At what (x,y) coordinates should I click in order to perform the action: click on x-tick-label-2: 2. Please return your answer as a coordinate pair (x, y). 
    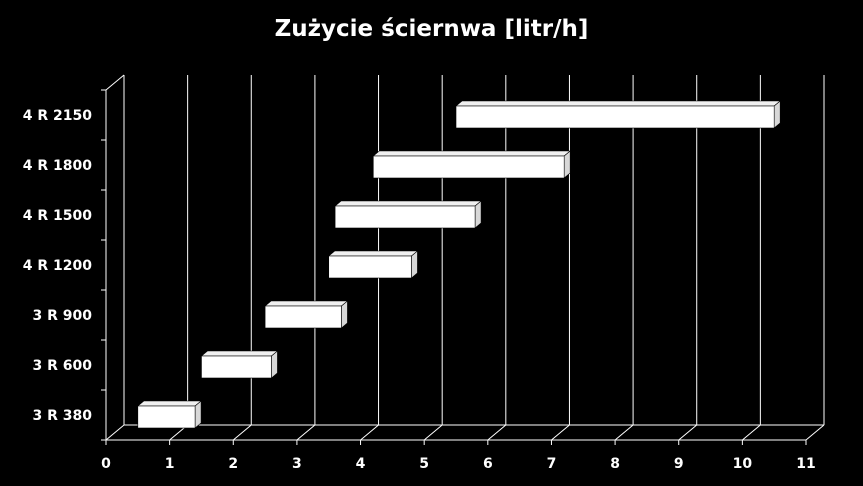
    Looking at the image, I should click on (233, 464).